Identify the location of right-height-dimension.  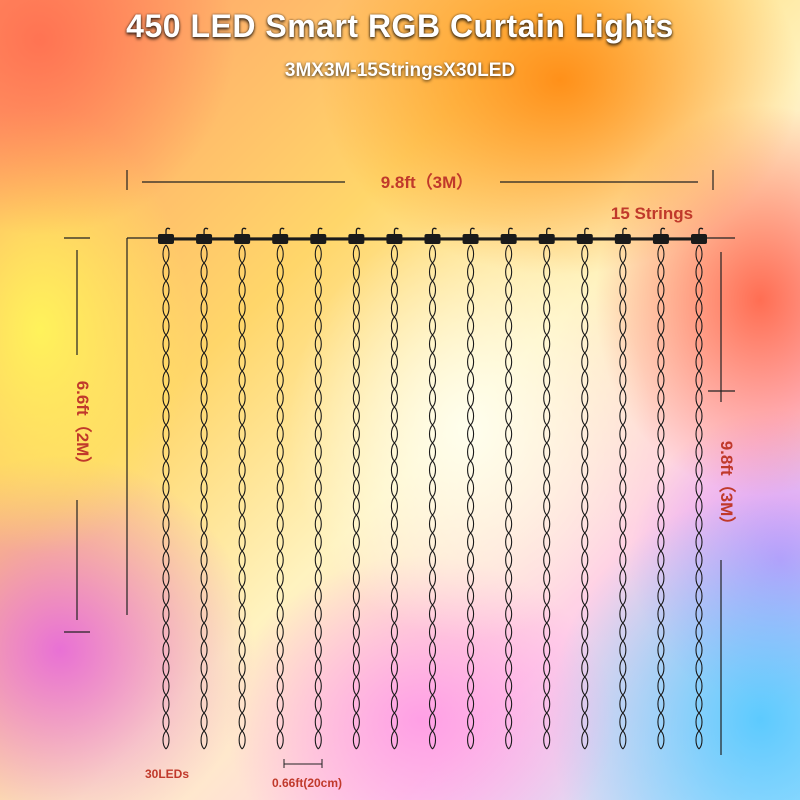
(721, 503).